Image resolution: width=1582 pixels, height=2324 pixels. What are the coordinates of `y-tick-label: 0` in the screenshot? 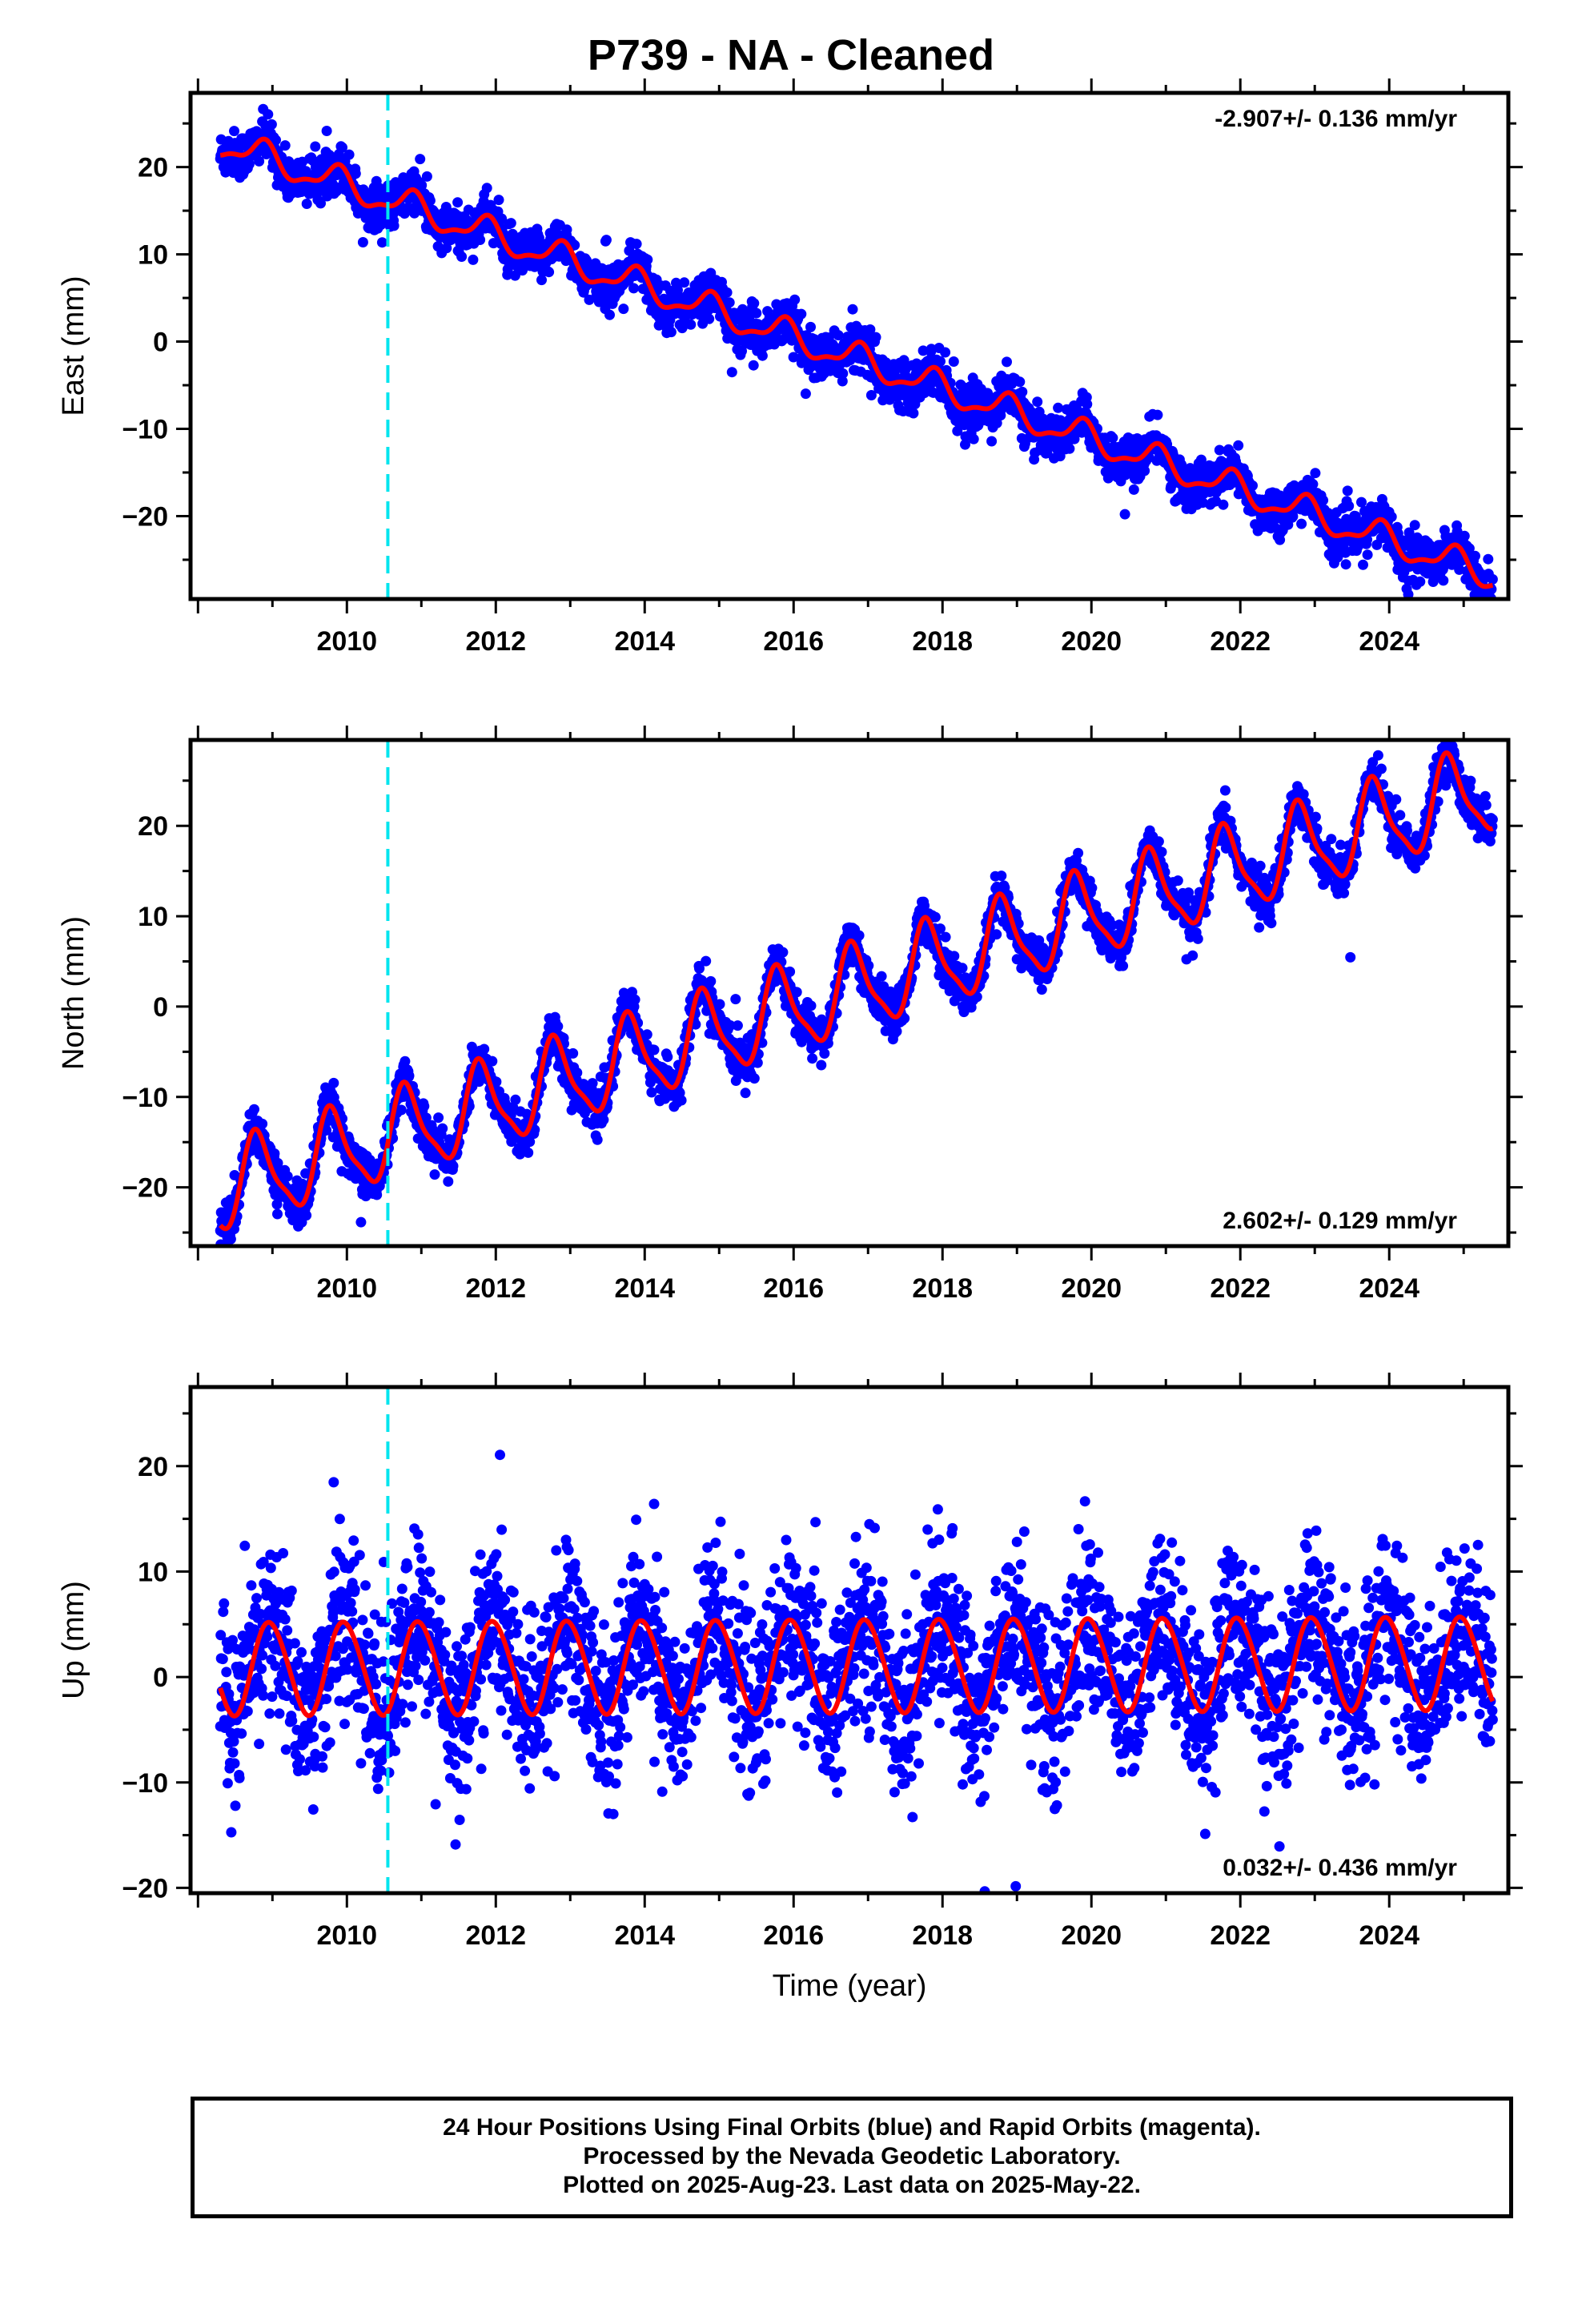 It's located at (161, 343).